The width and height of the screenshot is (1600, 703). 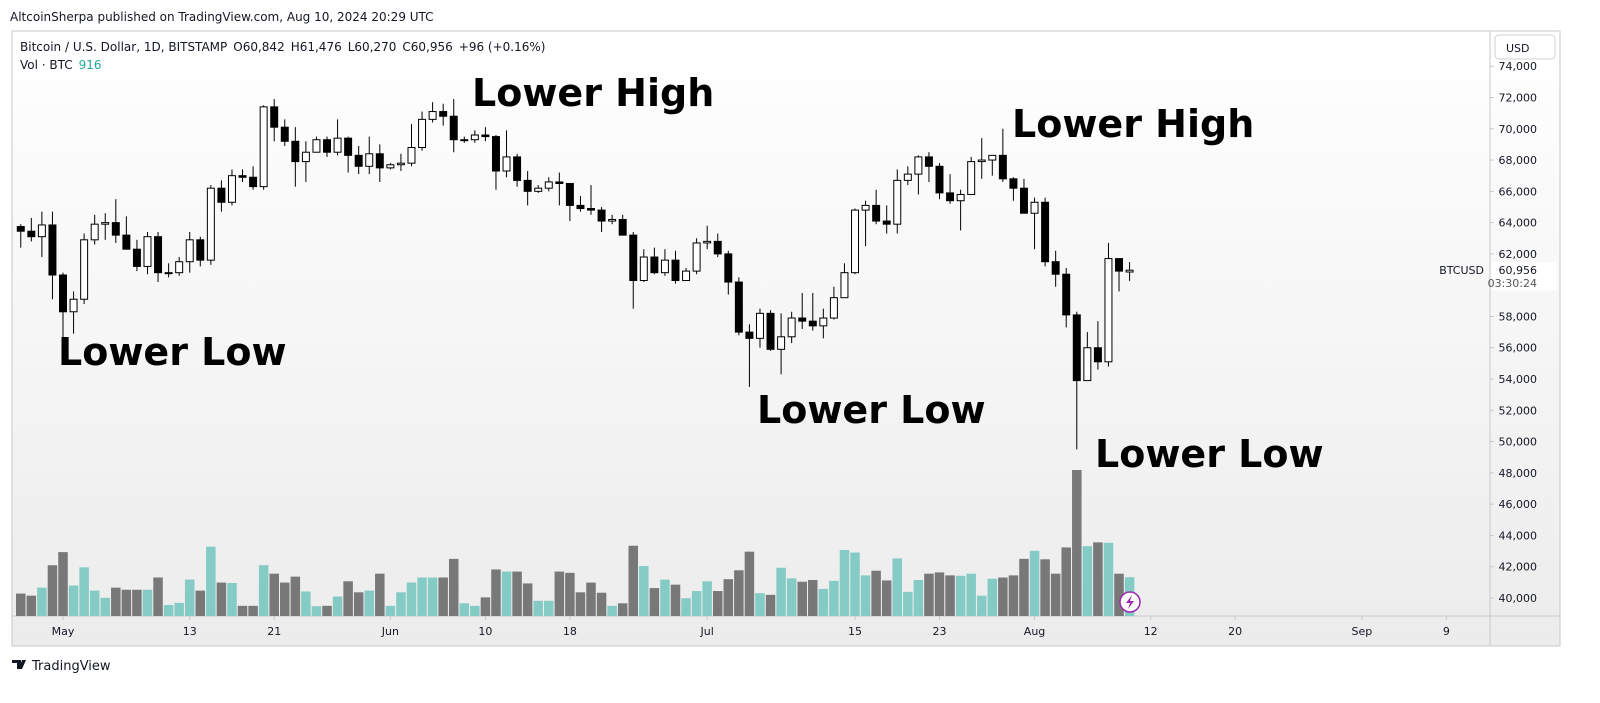 What do you see at coordinates (71, 666) in the screenshot?
I see `footer-brand: TradingView` at bounding box center [71, 666].